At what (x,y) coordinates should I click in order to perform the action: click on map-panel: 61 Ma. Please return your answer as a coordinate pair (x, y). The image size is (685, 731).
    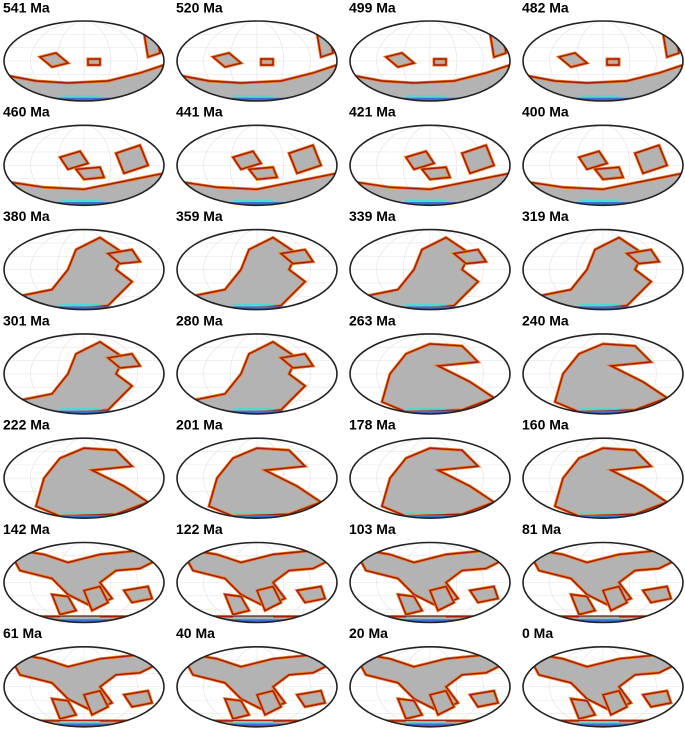
    Looking at the image, I should click on (84, 676).